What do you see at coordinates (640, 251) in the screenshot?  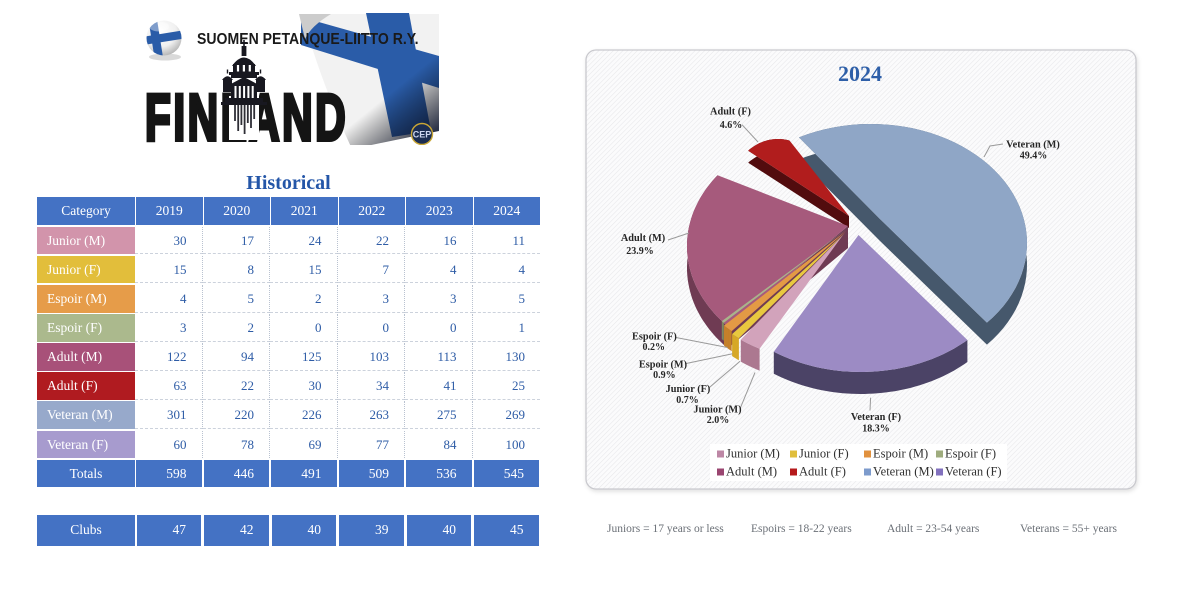 I see `svg-text: 23.9%` at bounding box center [640, 251].